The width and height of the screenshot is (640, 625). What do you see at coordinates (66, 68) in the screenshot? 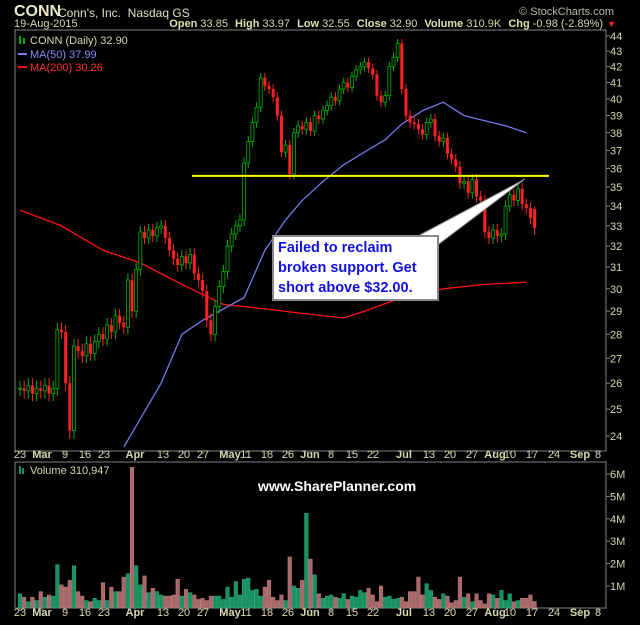
I see `legend-ma200: MA(200) 30.26` at bounding box center [66, 68].